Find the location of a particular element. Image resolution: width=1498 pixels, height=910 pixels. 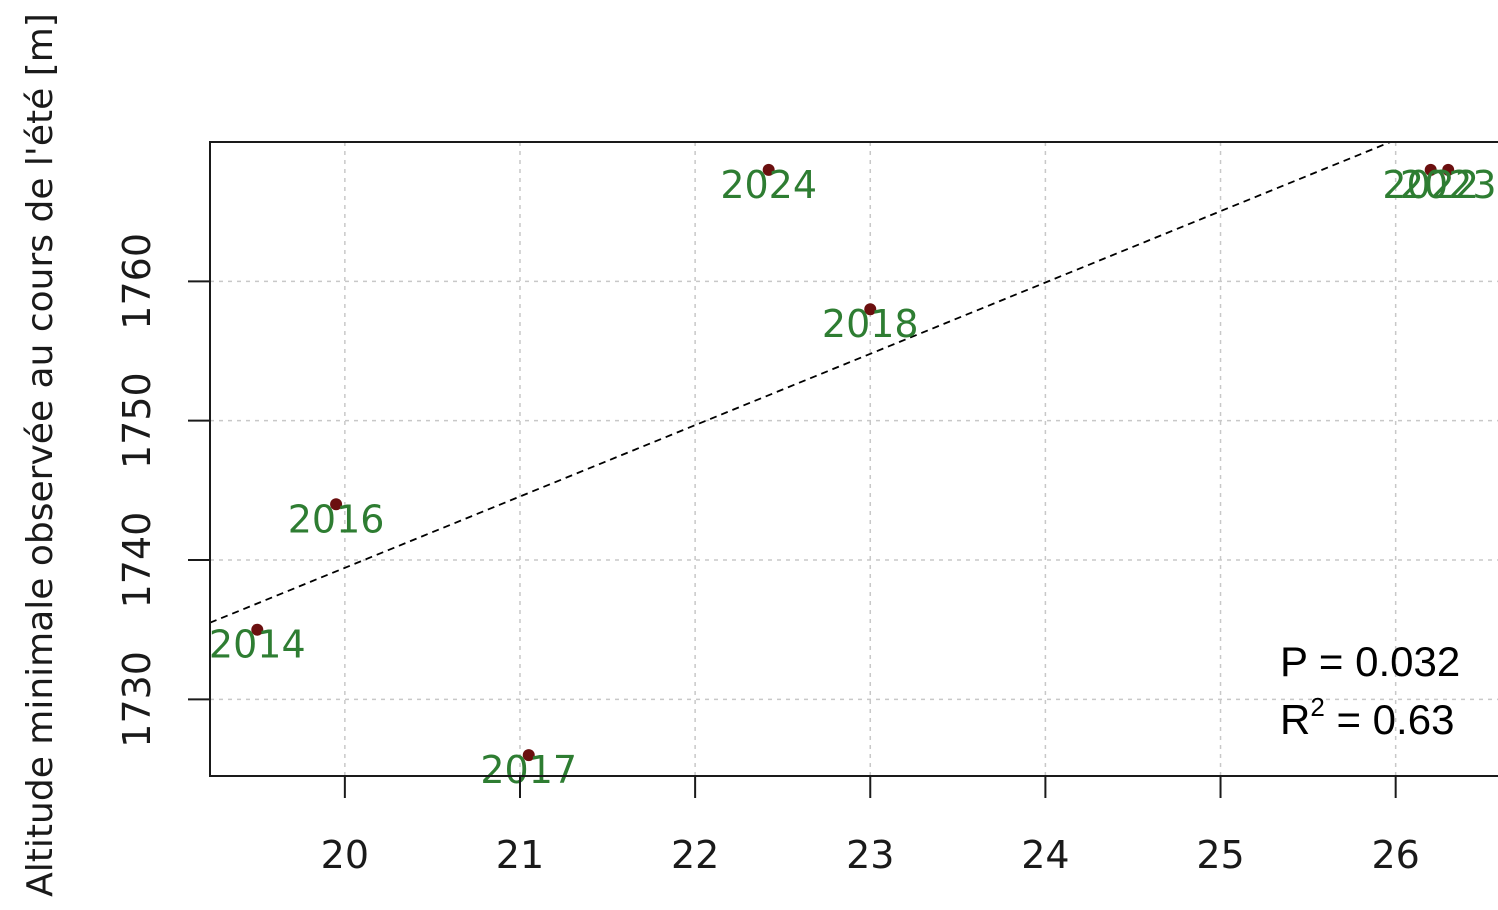

x-tick-label: 20 is located at coordinates (345, 855).